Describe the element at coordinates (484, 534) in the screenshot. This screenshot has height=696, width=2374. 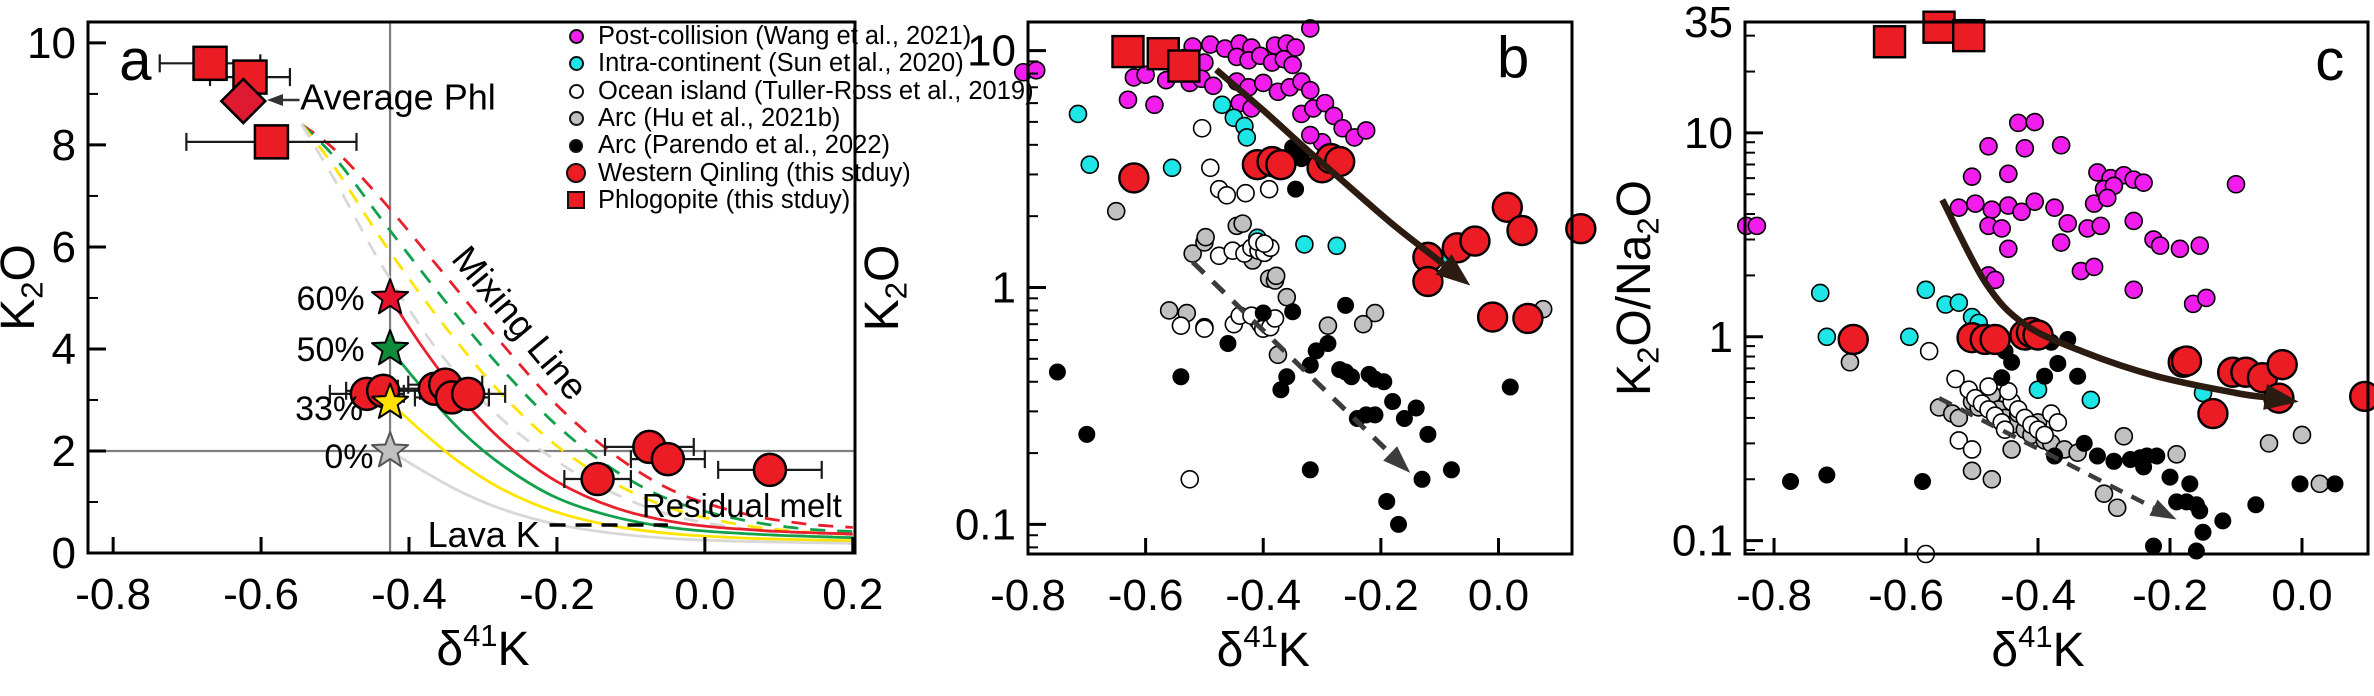
I see `annotation-lava-k: Lava K` at that location.